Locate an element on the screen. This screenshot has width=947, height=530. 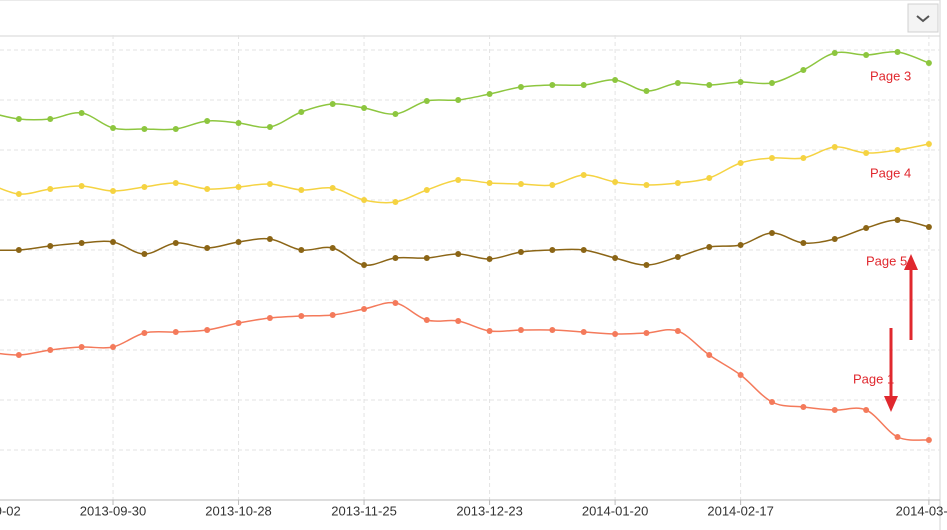
x-tick-label: 2014-03-31 is located at coordinates (921, 510).